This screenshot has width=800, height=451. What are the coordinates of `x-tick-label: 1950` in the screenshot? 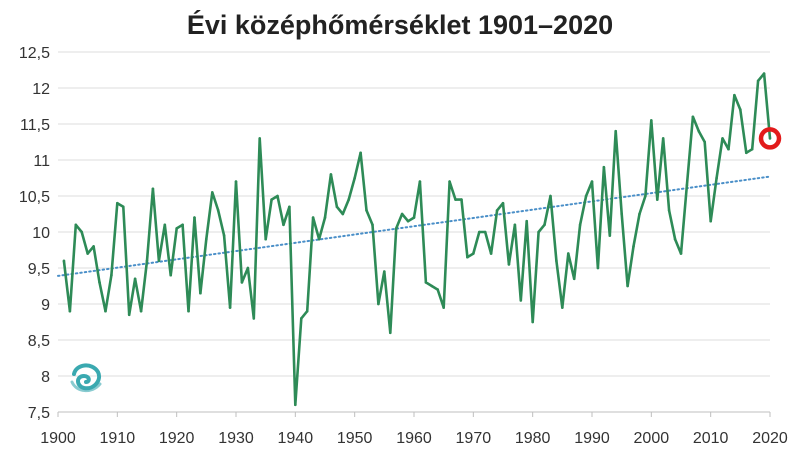 It's located at (355, 438).